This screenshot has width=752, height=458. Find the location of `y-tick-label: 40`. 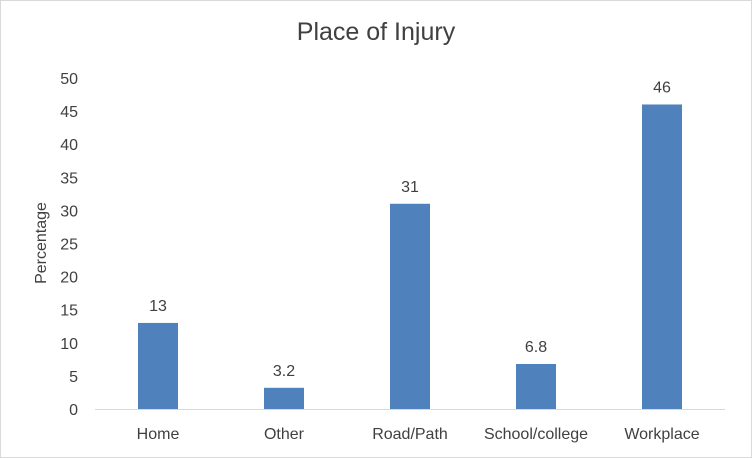

y-tick-label: 40 is located at coordinates (69, 145).